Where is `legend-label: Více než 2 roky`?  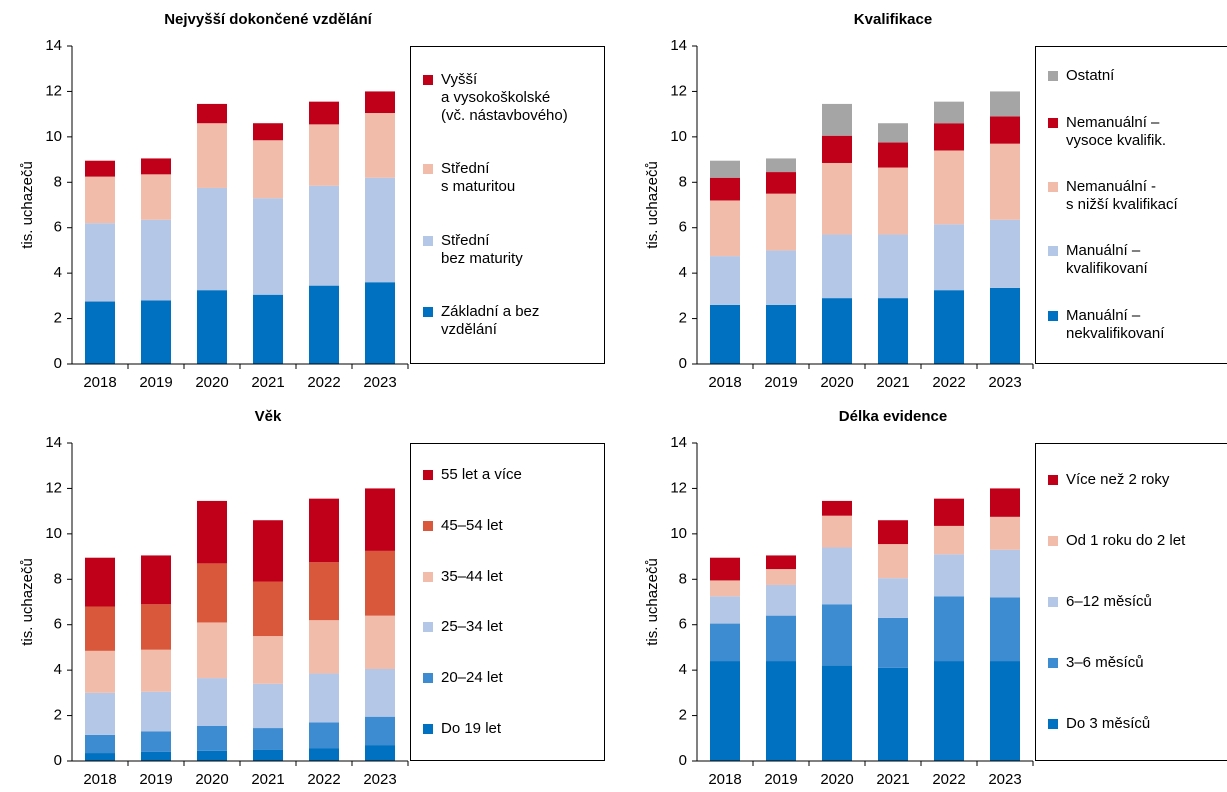 legend-label: Více než 2 roky is located at coordinates (1118, 480).